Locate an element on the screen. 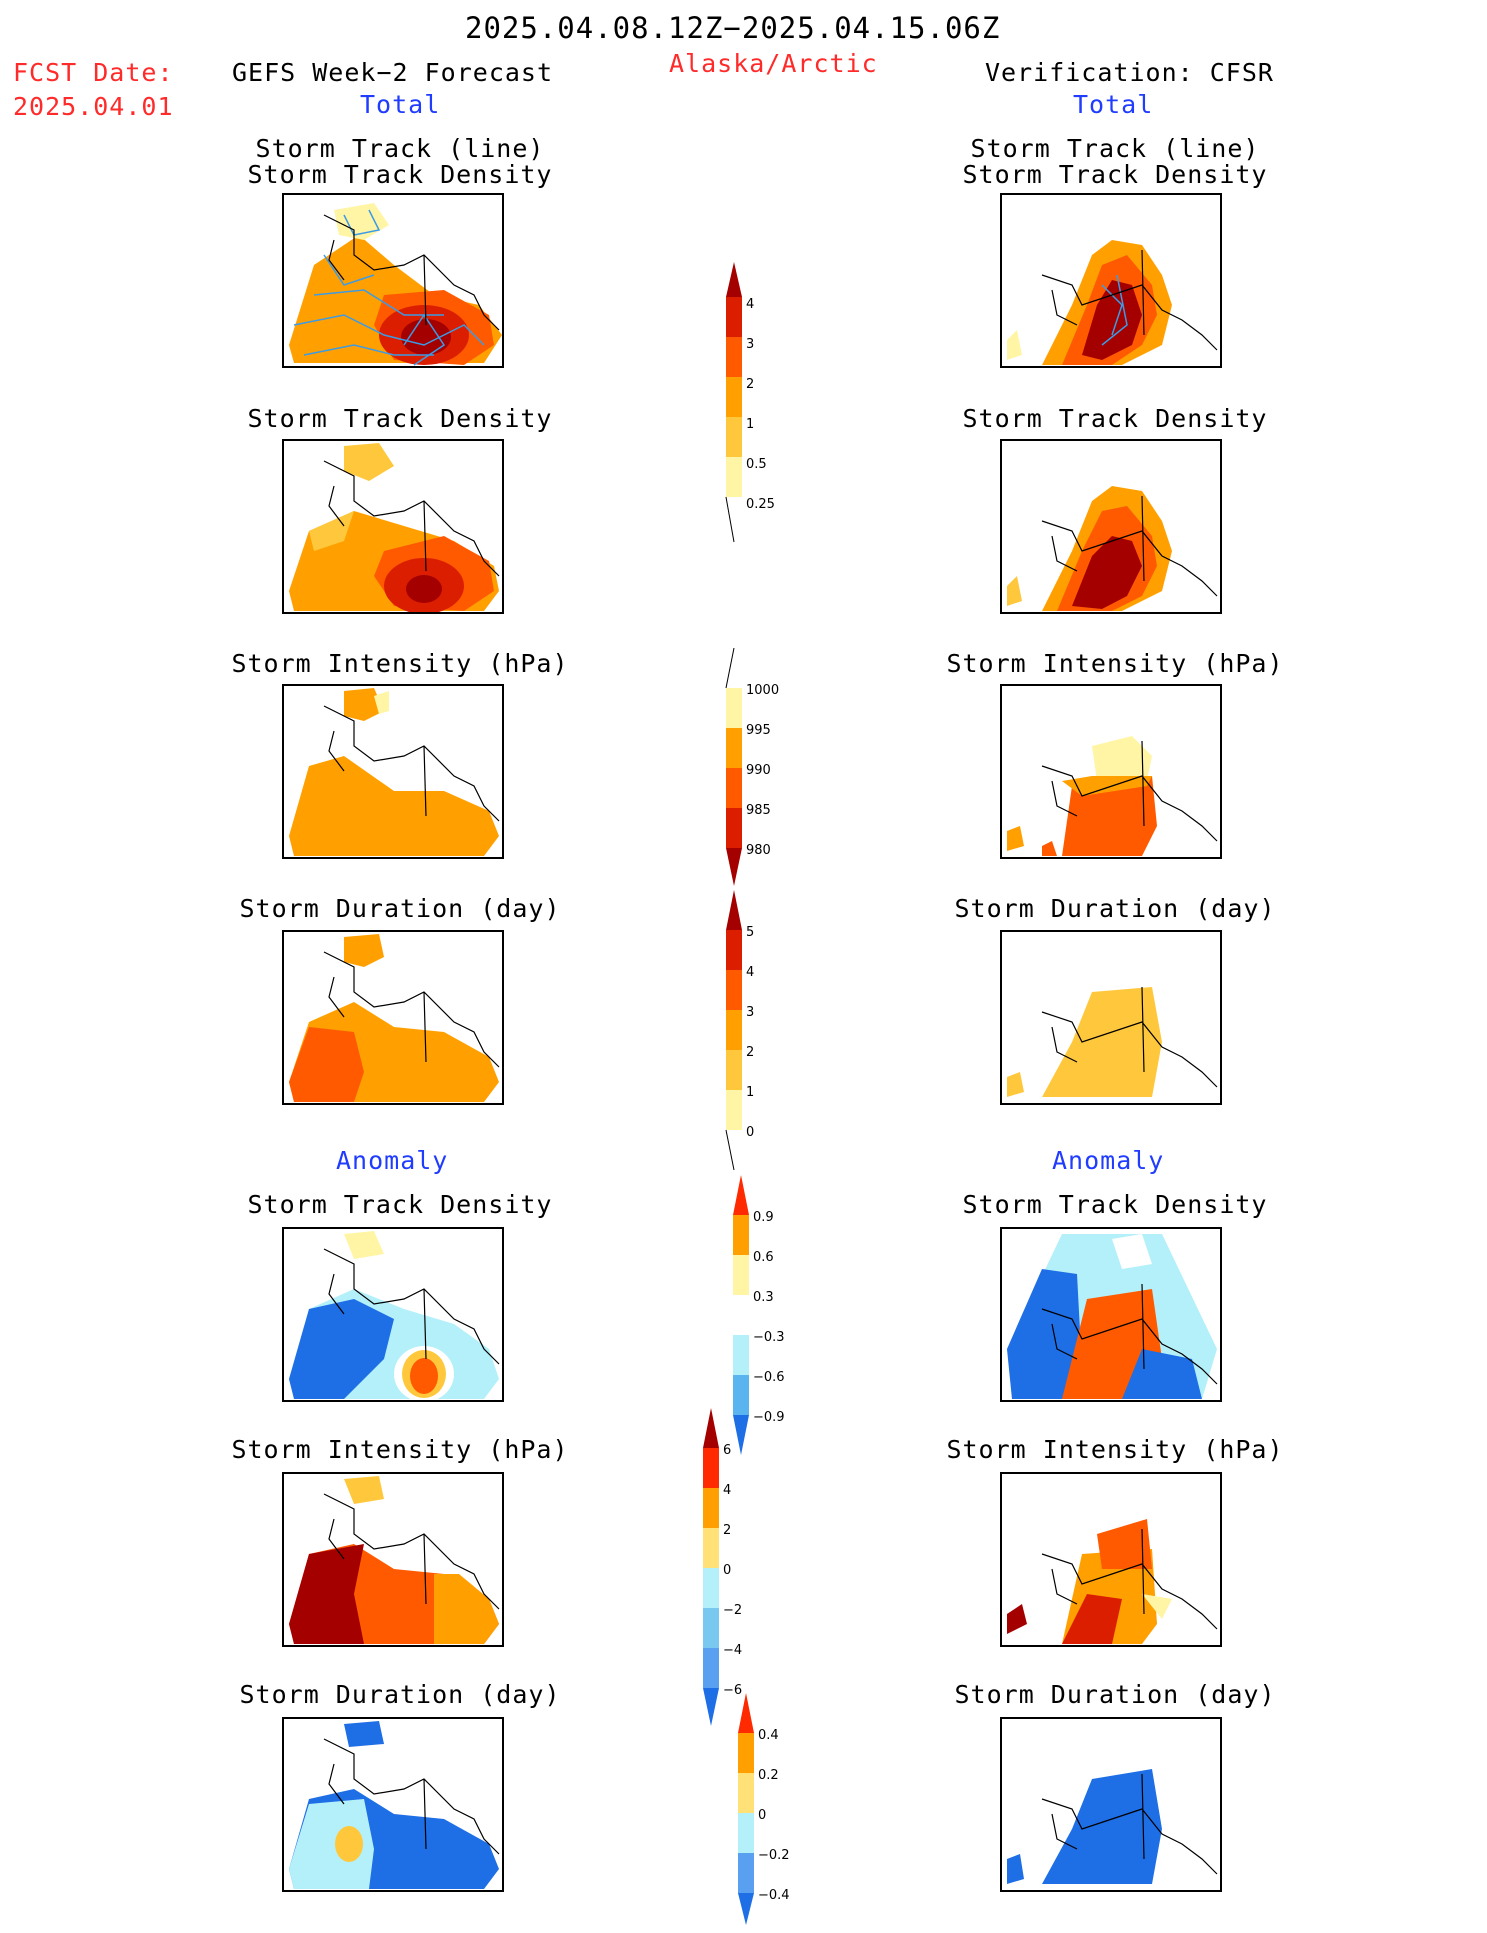 This screenshot has width=1487, height=1933. colorbar-intensity: 1000 995 990 985 980 is located at coordinates (752, 767).